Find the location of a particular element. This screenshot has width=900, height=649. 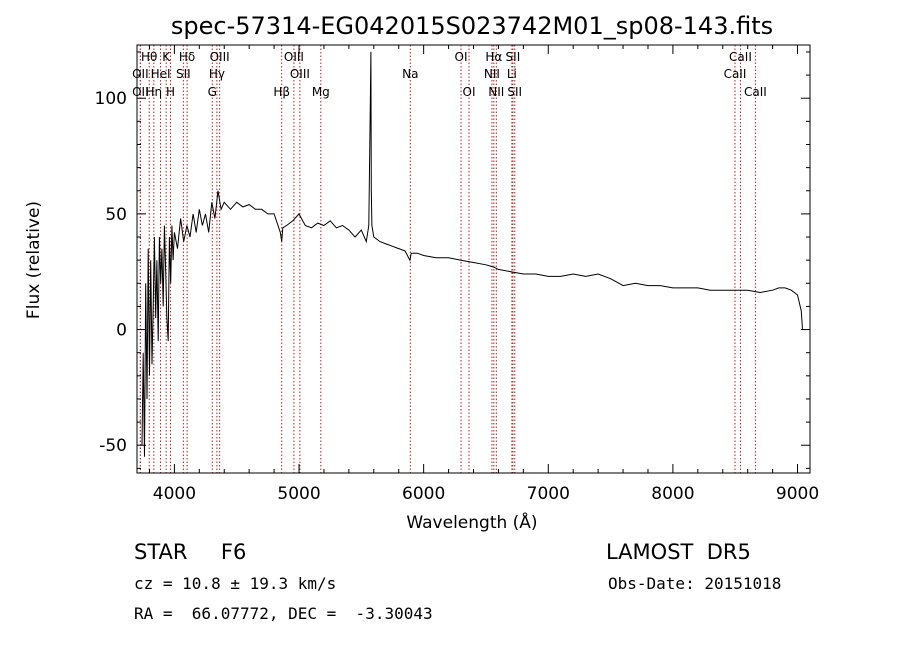

y-tick-label: 0 is located at coordinates (121, 331).